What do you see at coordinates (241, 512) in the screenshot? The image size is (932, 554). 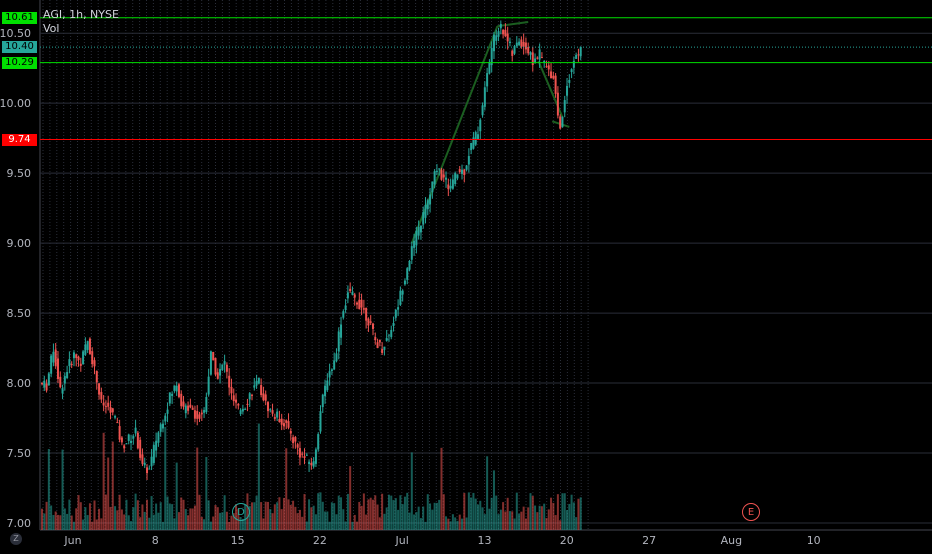 I see `event-marker-d: D` at bounding box center [241, 512].